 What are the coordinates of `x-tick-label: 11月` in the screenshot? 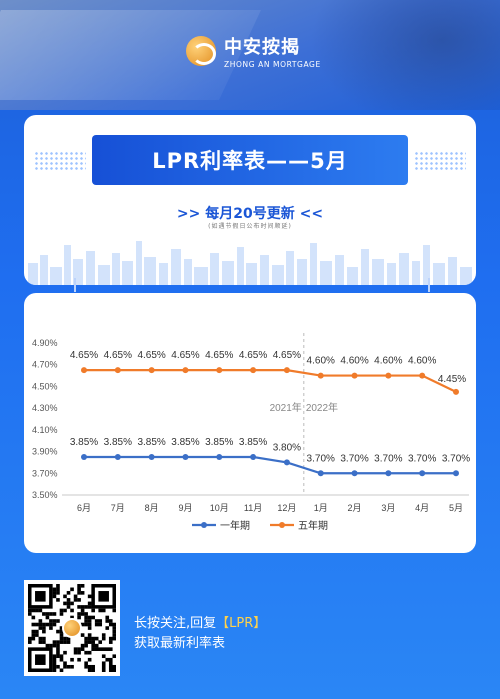 It's located at (253, 508).